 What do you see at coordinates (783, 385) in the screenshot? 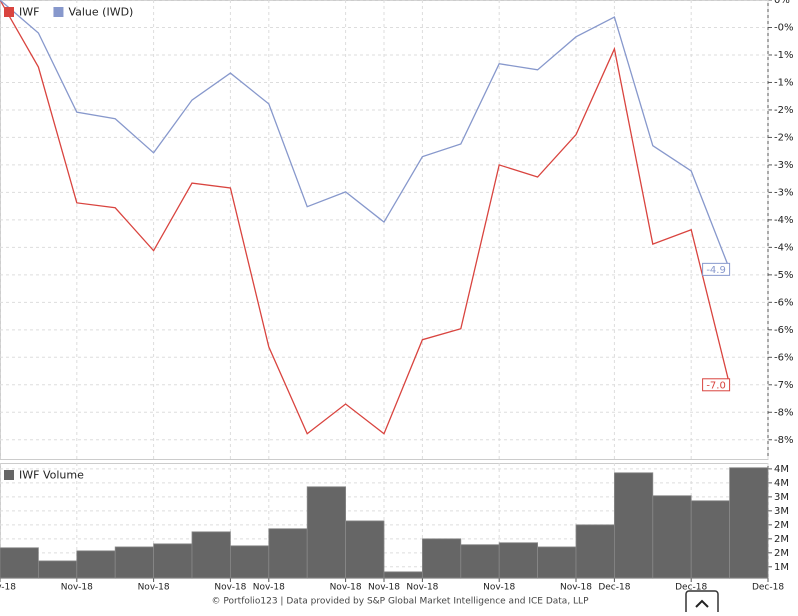
I see `y-tick-label: -7%` at bounding box center [783, 385].